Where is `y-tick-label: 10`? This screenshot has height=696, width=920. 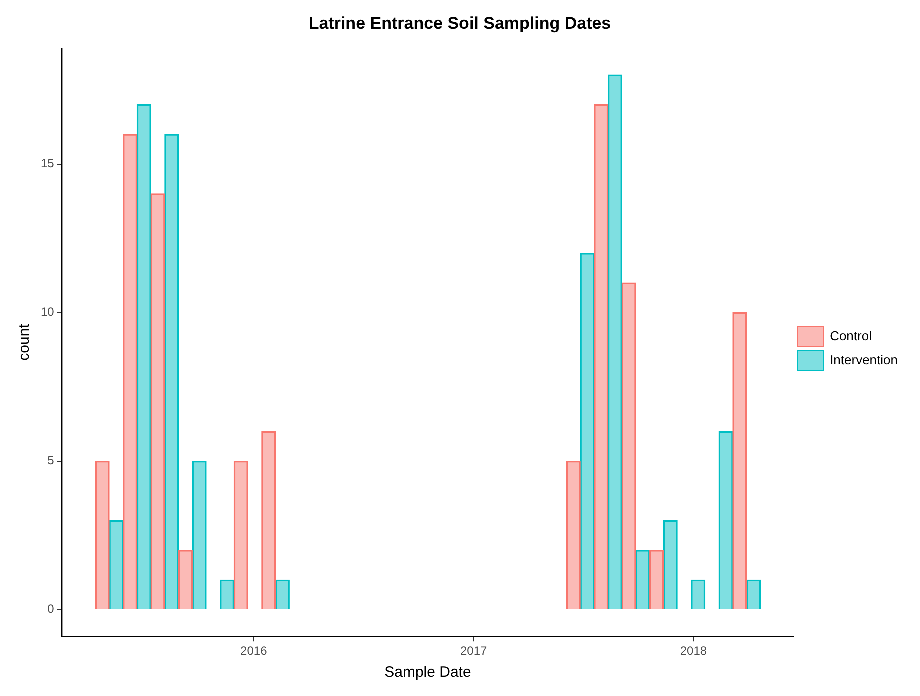
y-tick-label: 10 is located at coordinates (47, 312).